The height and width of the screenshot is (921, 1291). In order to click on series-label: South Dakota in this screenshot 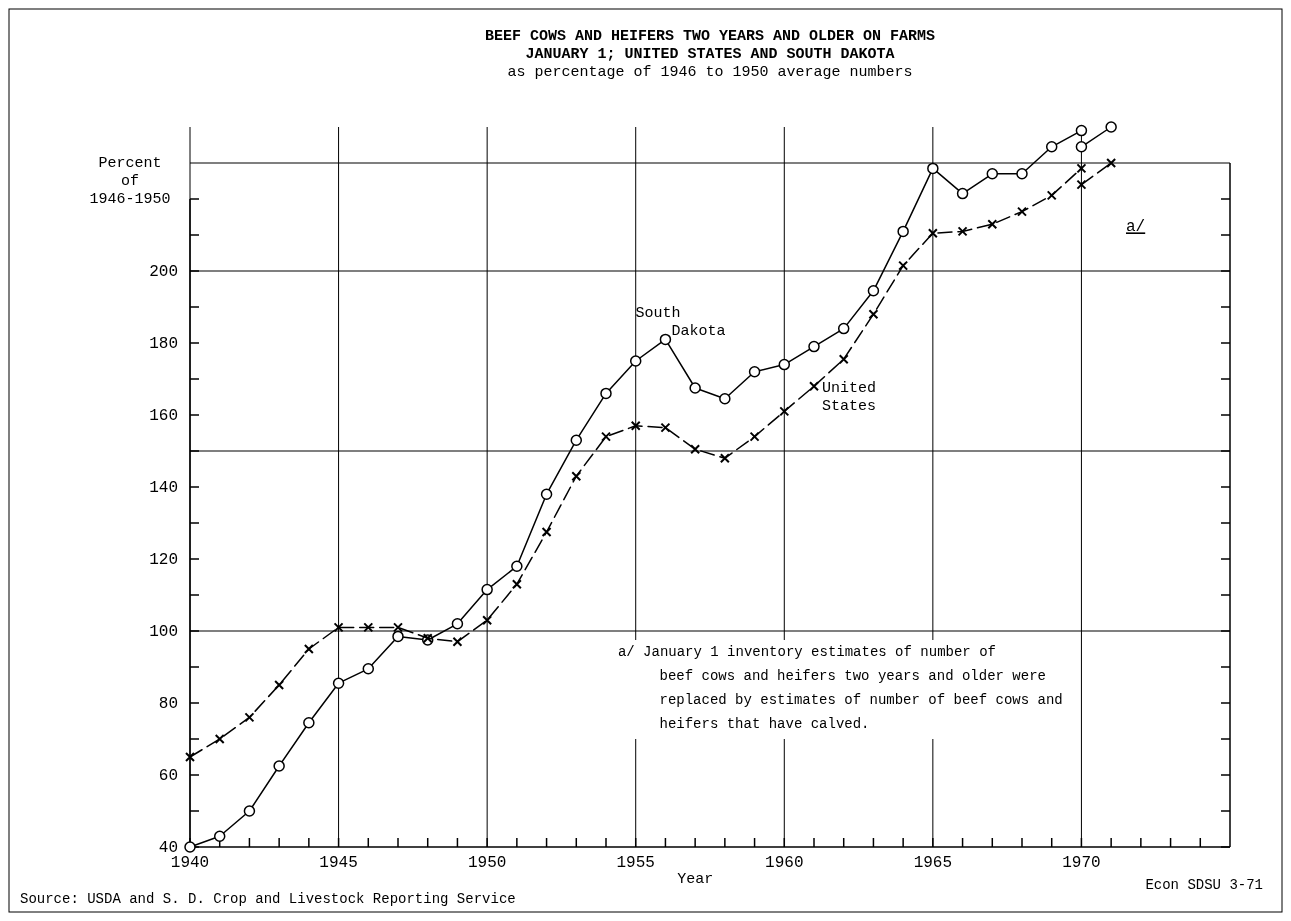, I will do `click(680, 323)`.